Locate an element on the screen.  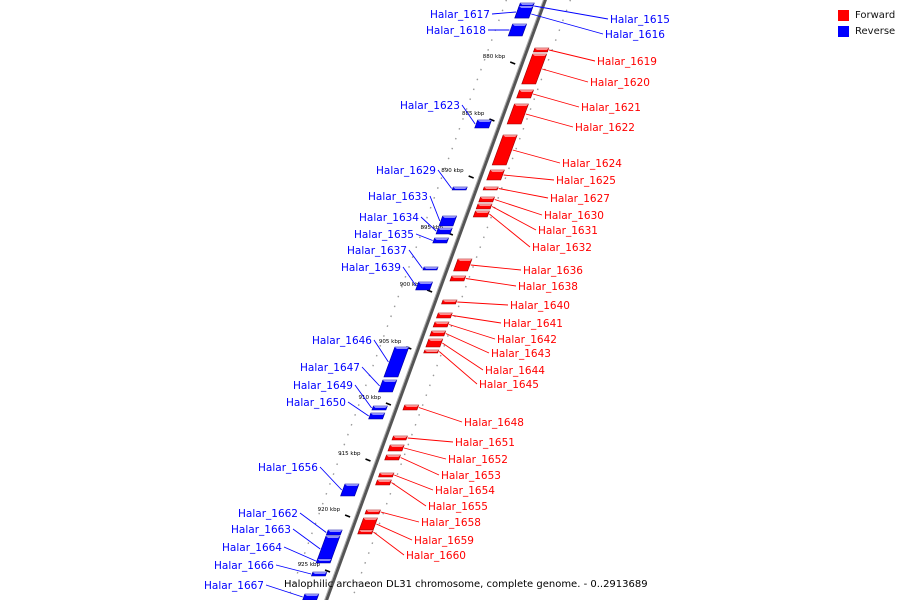
halar-1646-glyph is located at coordinates (396, 362).